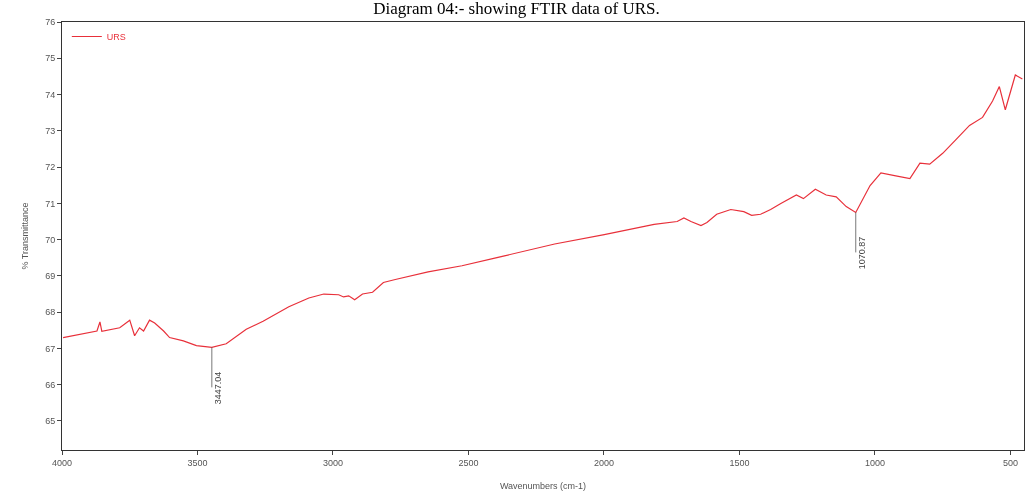  Describe the element at coordinates (468, 462) in the screenshot. I see `x-tick-label: 2500` at that location.